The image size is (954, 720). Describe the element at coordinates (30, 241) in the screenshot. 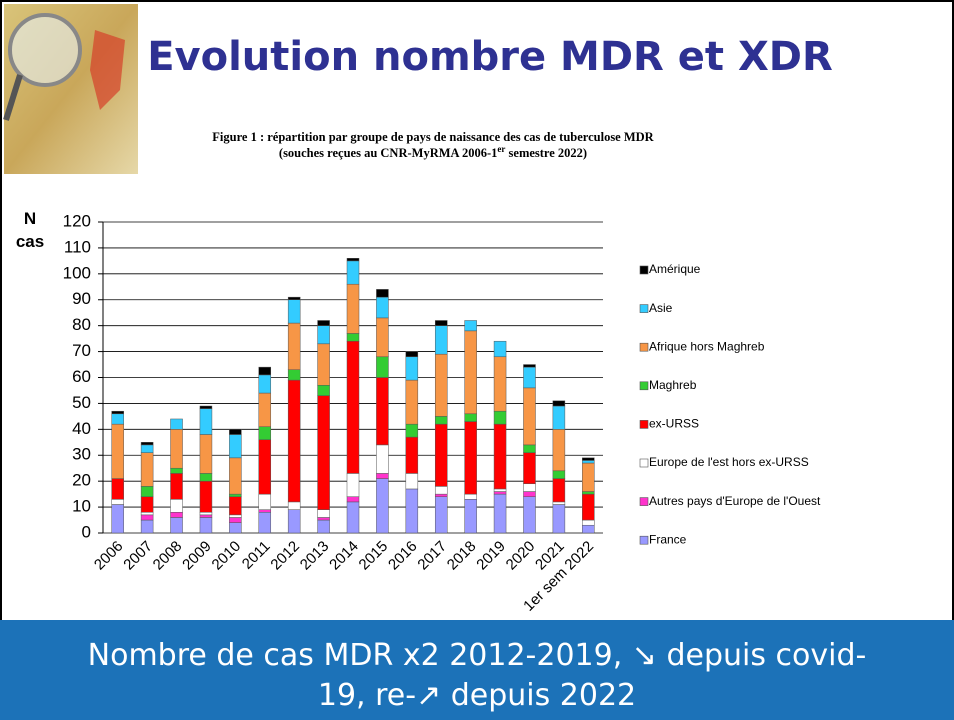

I see `y-axis-label: cas` at that location.